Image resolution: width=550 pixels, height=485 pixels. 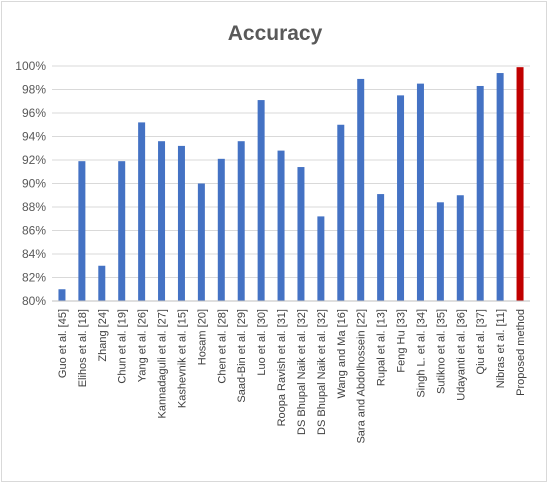 I want to click on chart-title: Accuracy, so click(x=275, y=33).